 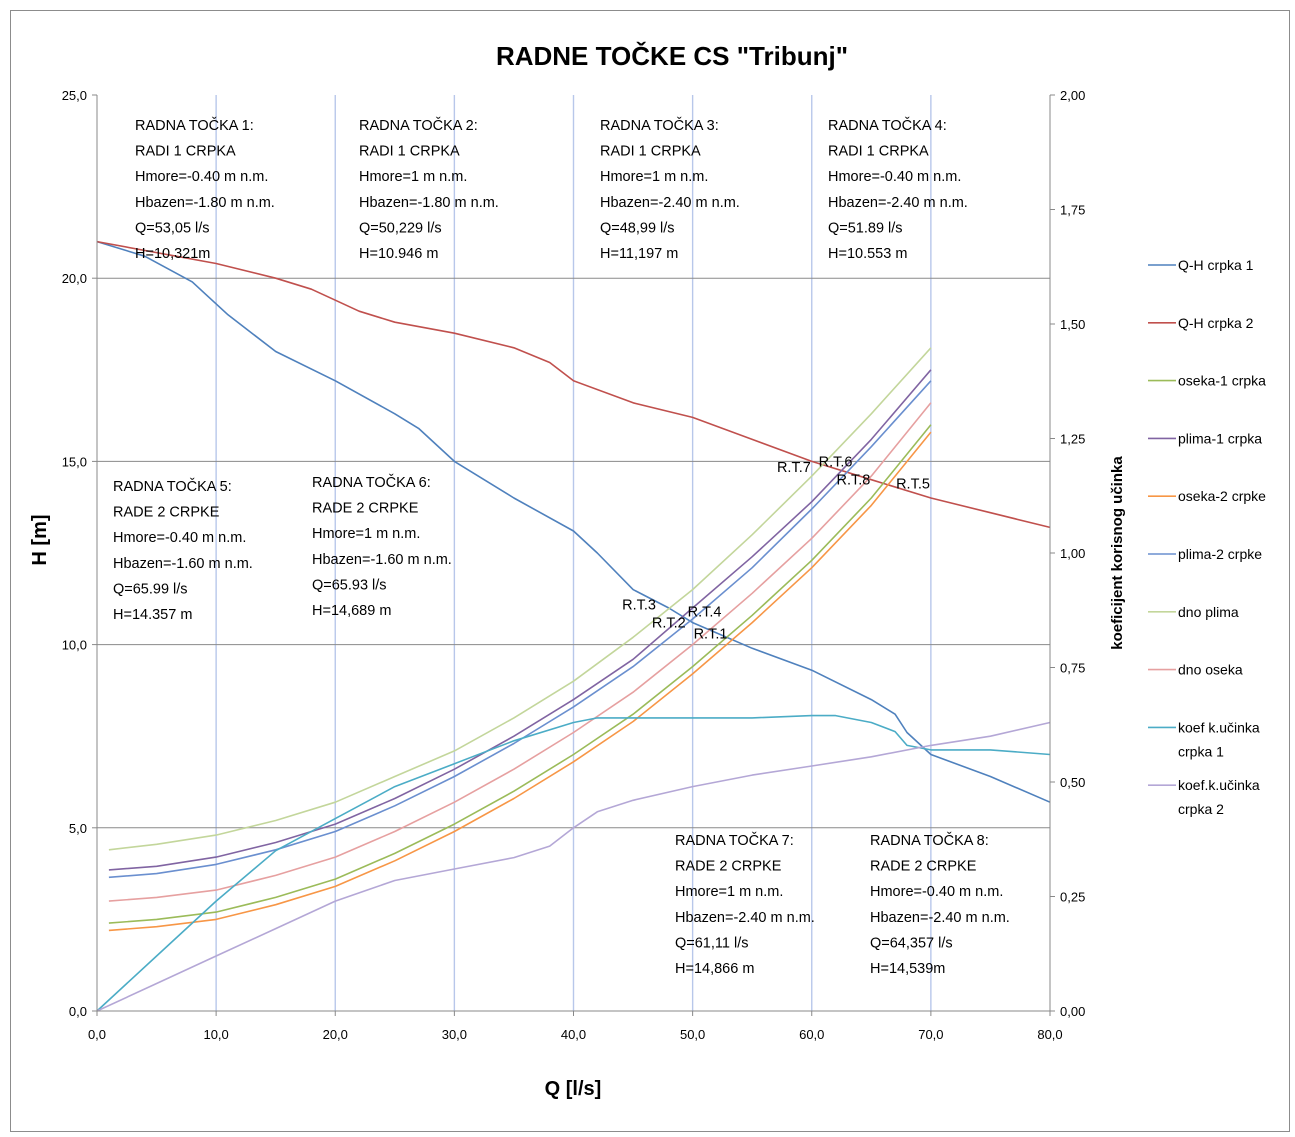 What do you see at coordinates (152, 615) in the screenshot?
I see `annotation-line: H=14.357 m` at bounding box center [152, 615].